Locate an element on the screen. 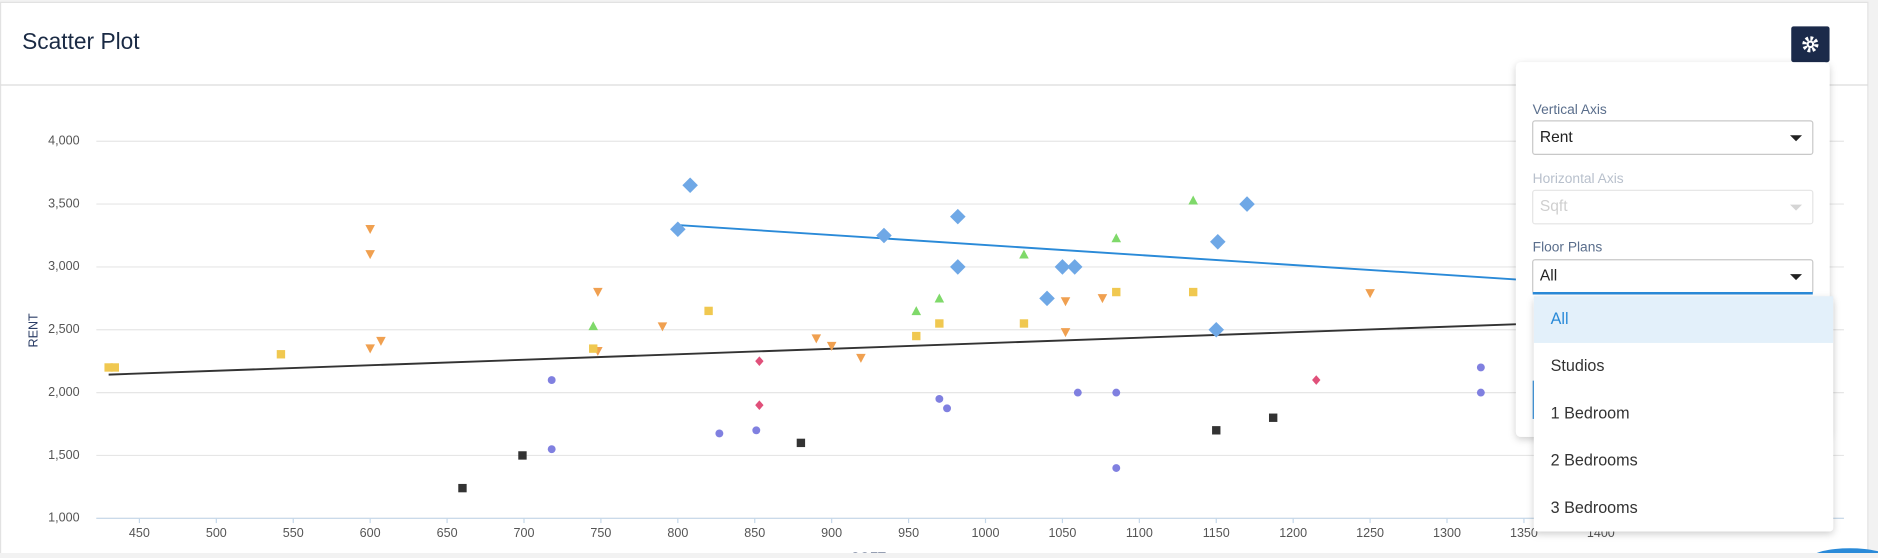 This screenshot has height=558, width=1878. x-tick-label: 1050 is located at coordinates (1062, 533).